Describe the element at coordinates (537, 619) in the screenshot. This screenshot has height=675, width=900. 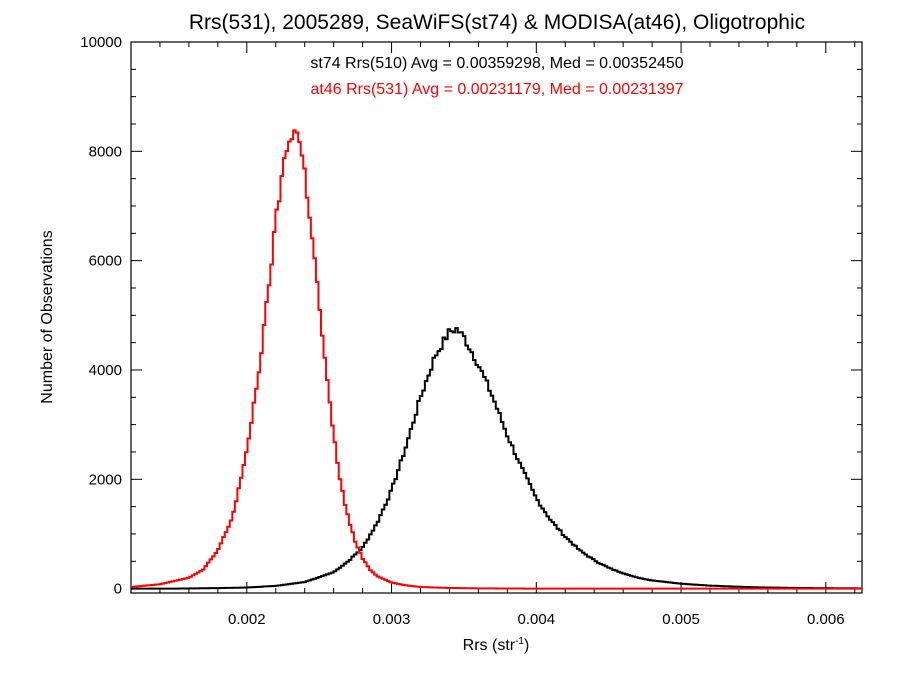
I see `x-tick-label: 0.004` at that location.